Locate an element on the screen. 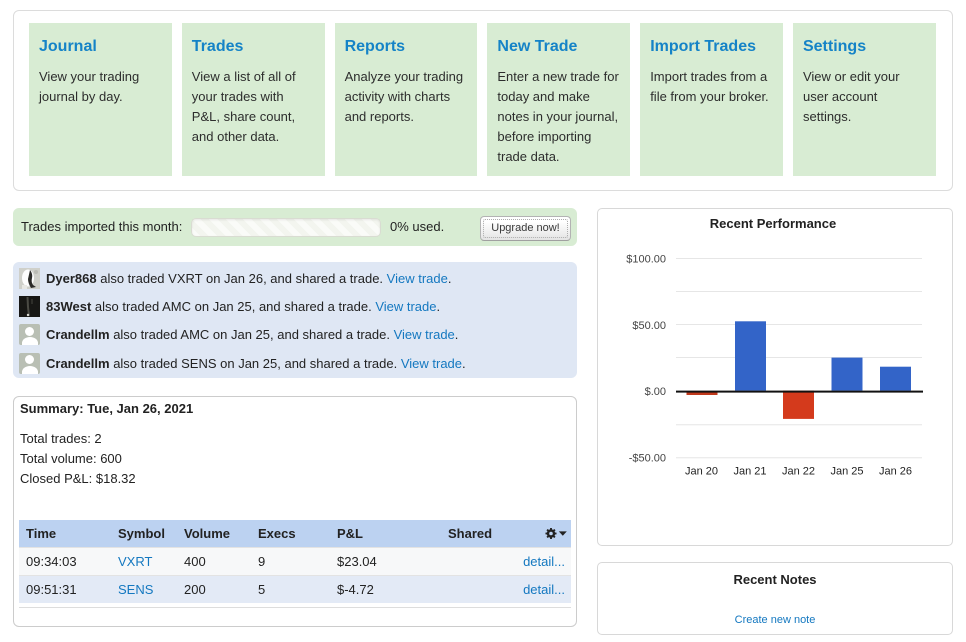  svg-text: Jan 25 is located at coordinates (846, 472).